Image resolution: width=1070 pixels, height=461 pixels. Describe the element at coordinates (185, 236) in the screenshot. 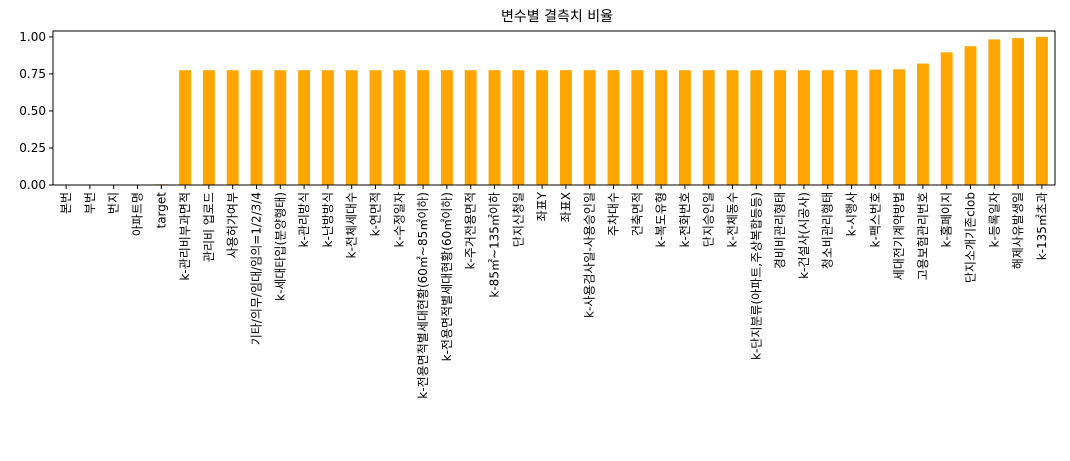

I see `x-tick-label-5: k-관리비부과면적` at that location.